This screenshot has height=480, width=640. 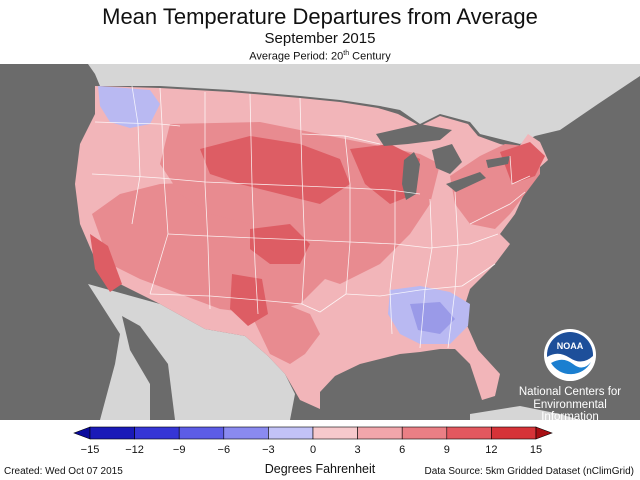 I want to click on map-subtitle: September 2015, so click(x=320, y=38).